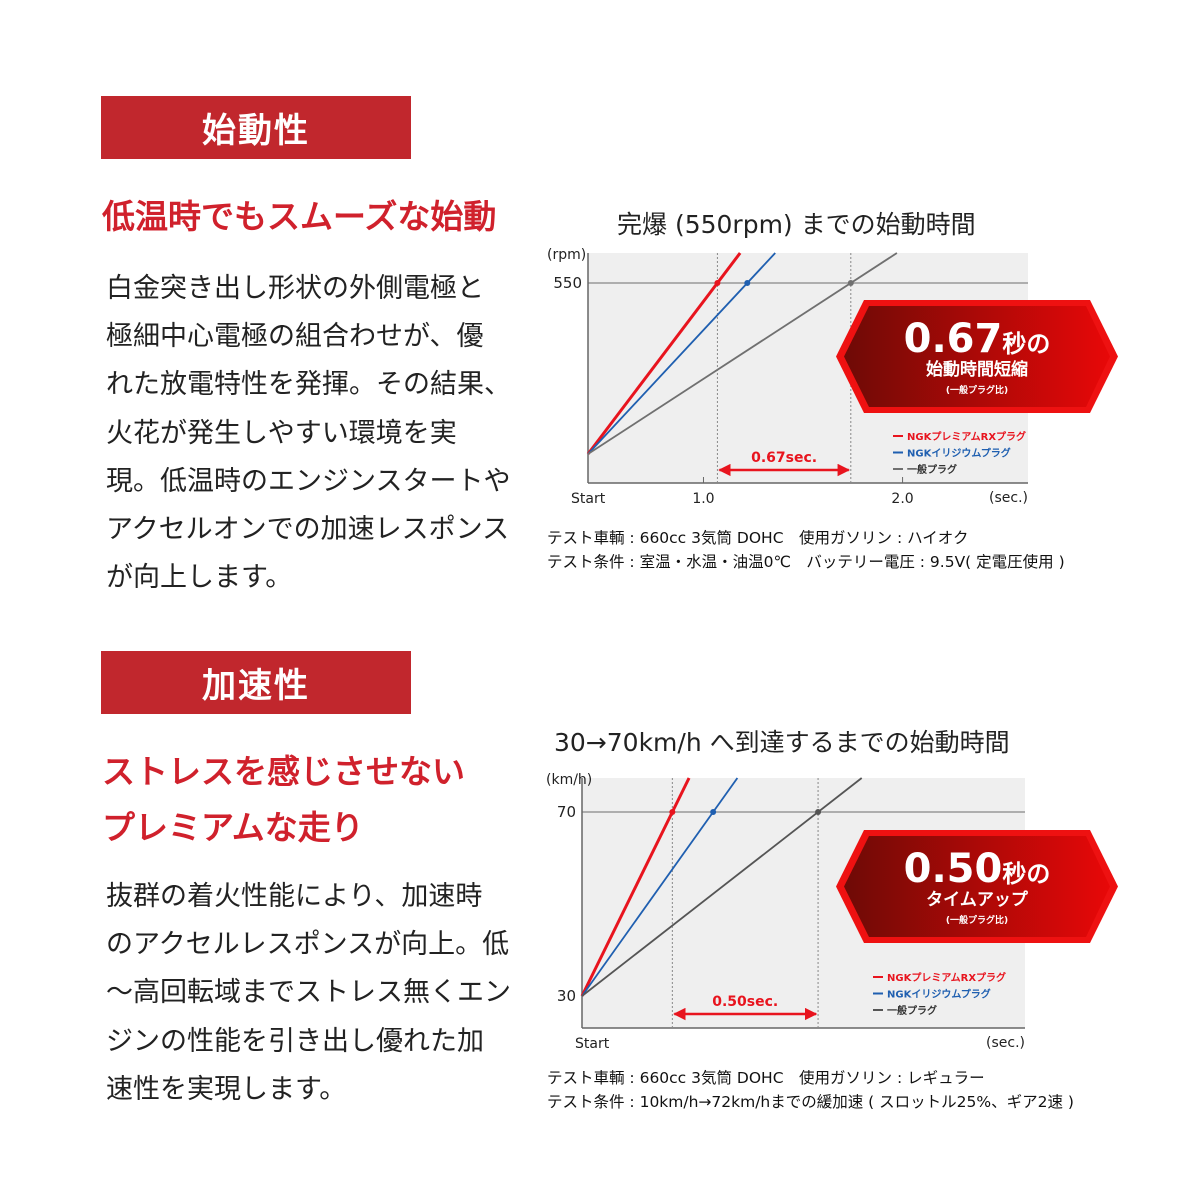  Describe the element at coordinates (226, 1089) in the screenshot. I see `body-line: 速性を実現します。` at that location.